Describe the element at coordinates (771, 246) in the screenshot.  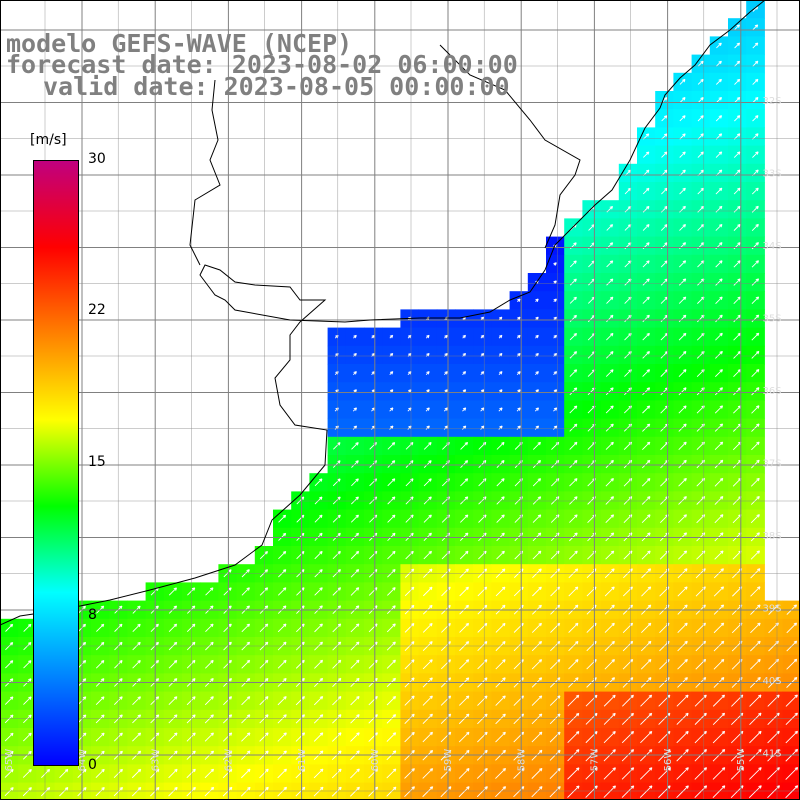
I see `latitude-label: 34S` at that location.